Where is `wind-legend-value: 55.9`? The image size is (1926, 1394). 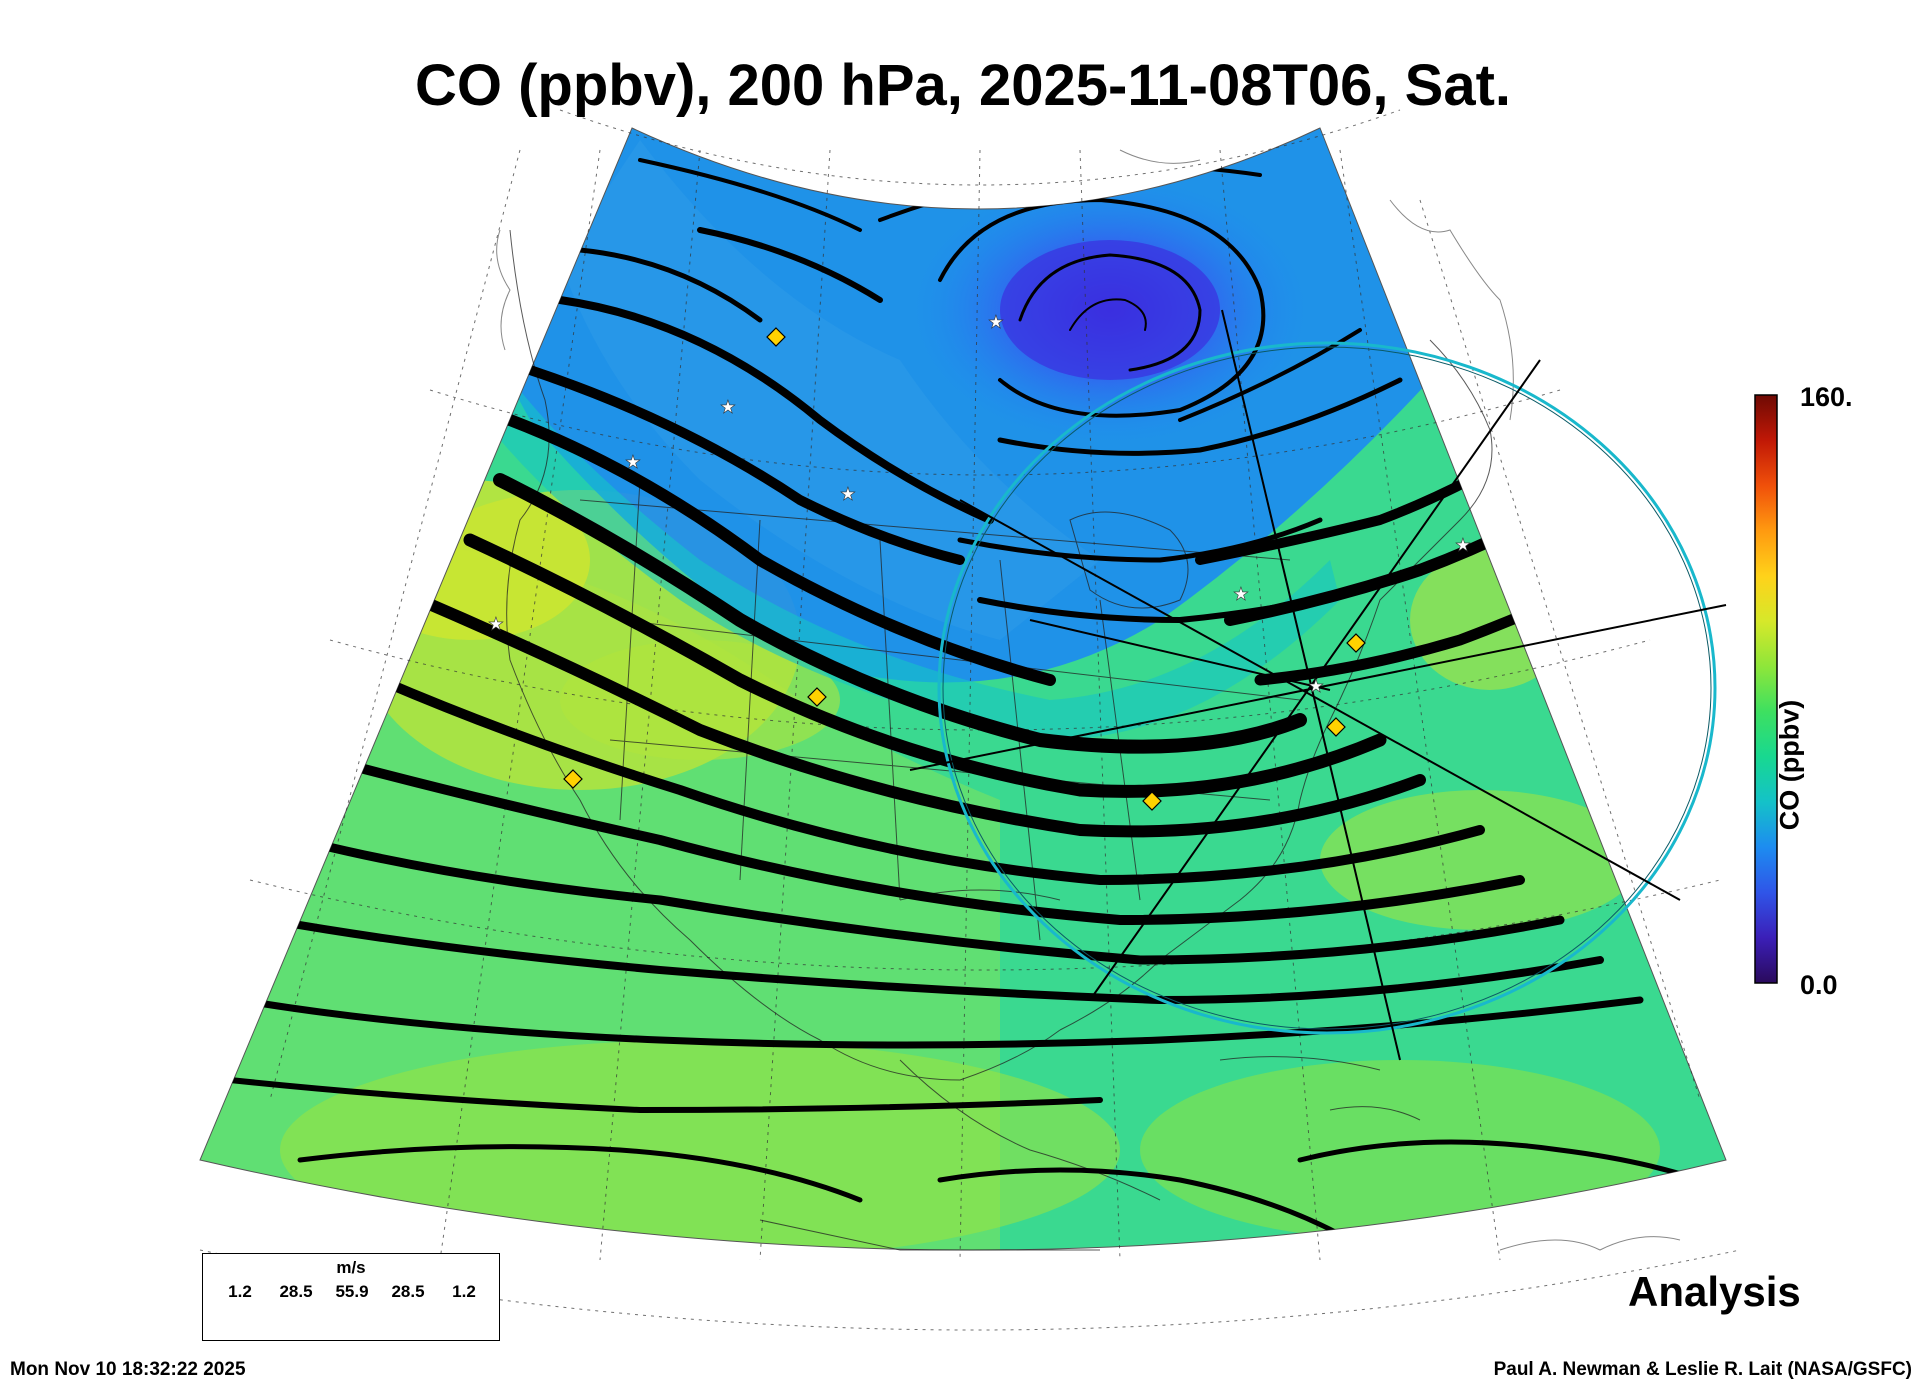
wind-legend-value: 55.9 is located at coordinates (352, 1291).